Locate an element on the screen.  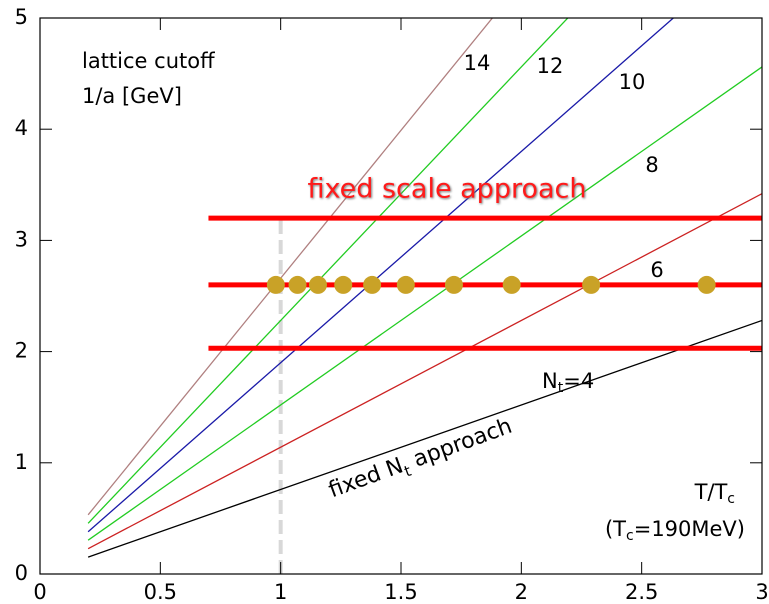
series-label-part: 12 is located at coordinates (550, 66).